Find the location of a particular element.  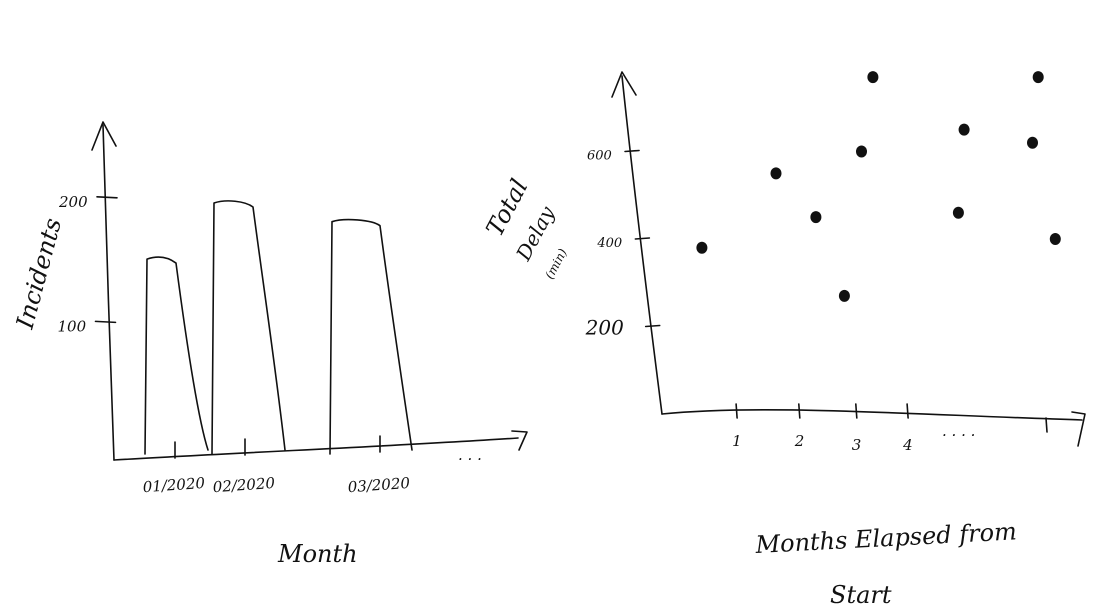

bar-y-tick-label: 100 is located at coordinates (71, 326).